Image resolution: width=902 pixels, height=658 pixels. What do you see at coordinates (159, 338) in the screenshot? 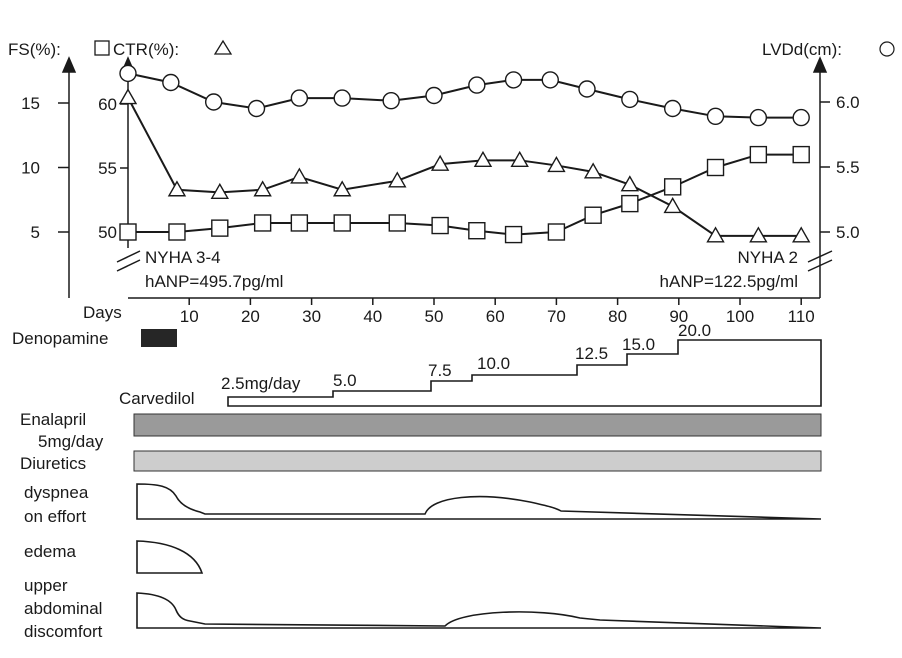
I see `denopamine-bar` at bounding box center [159, 338].